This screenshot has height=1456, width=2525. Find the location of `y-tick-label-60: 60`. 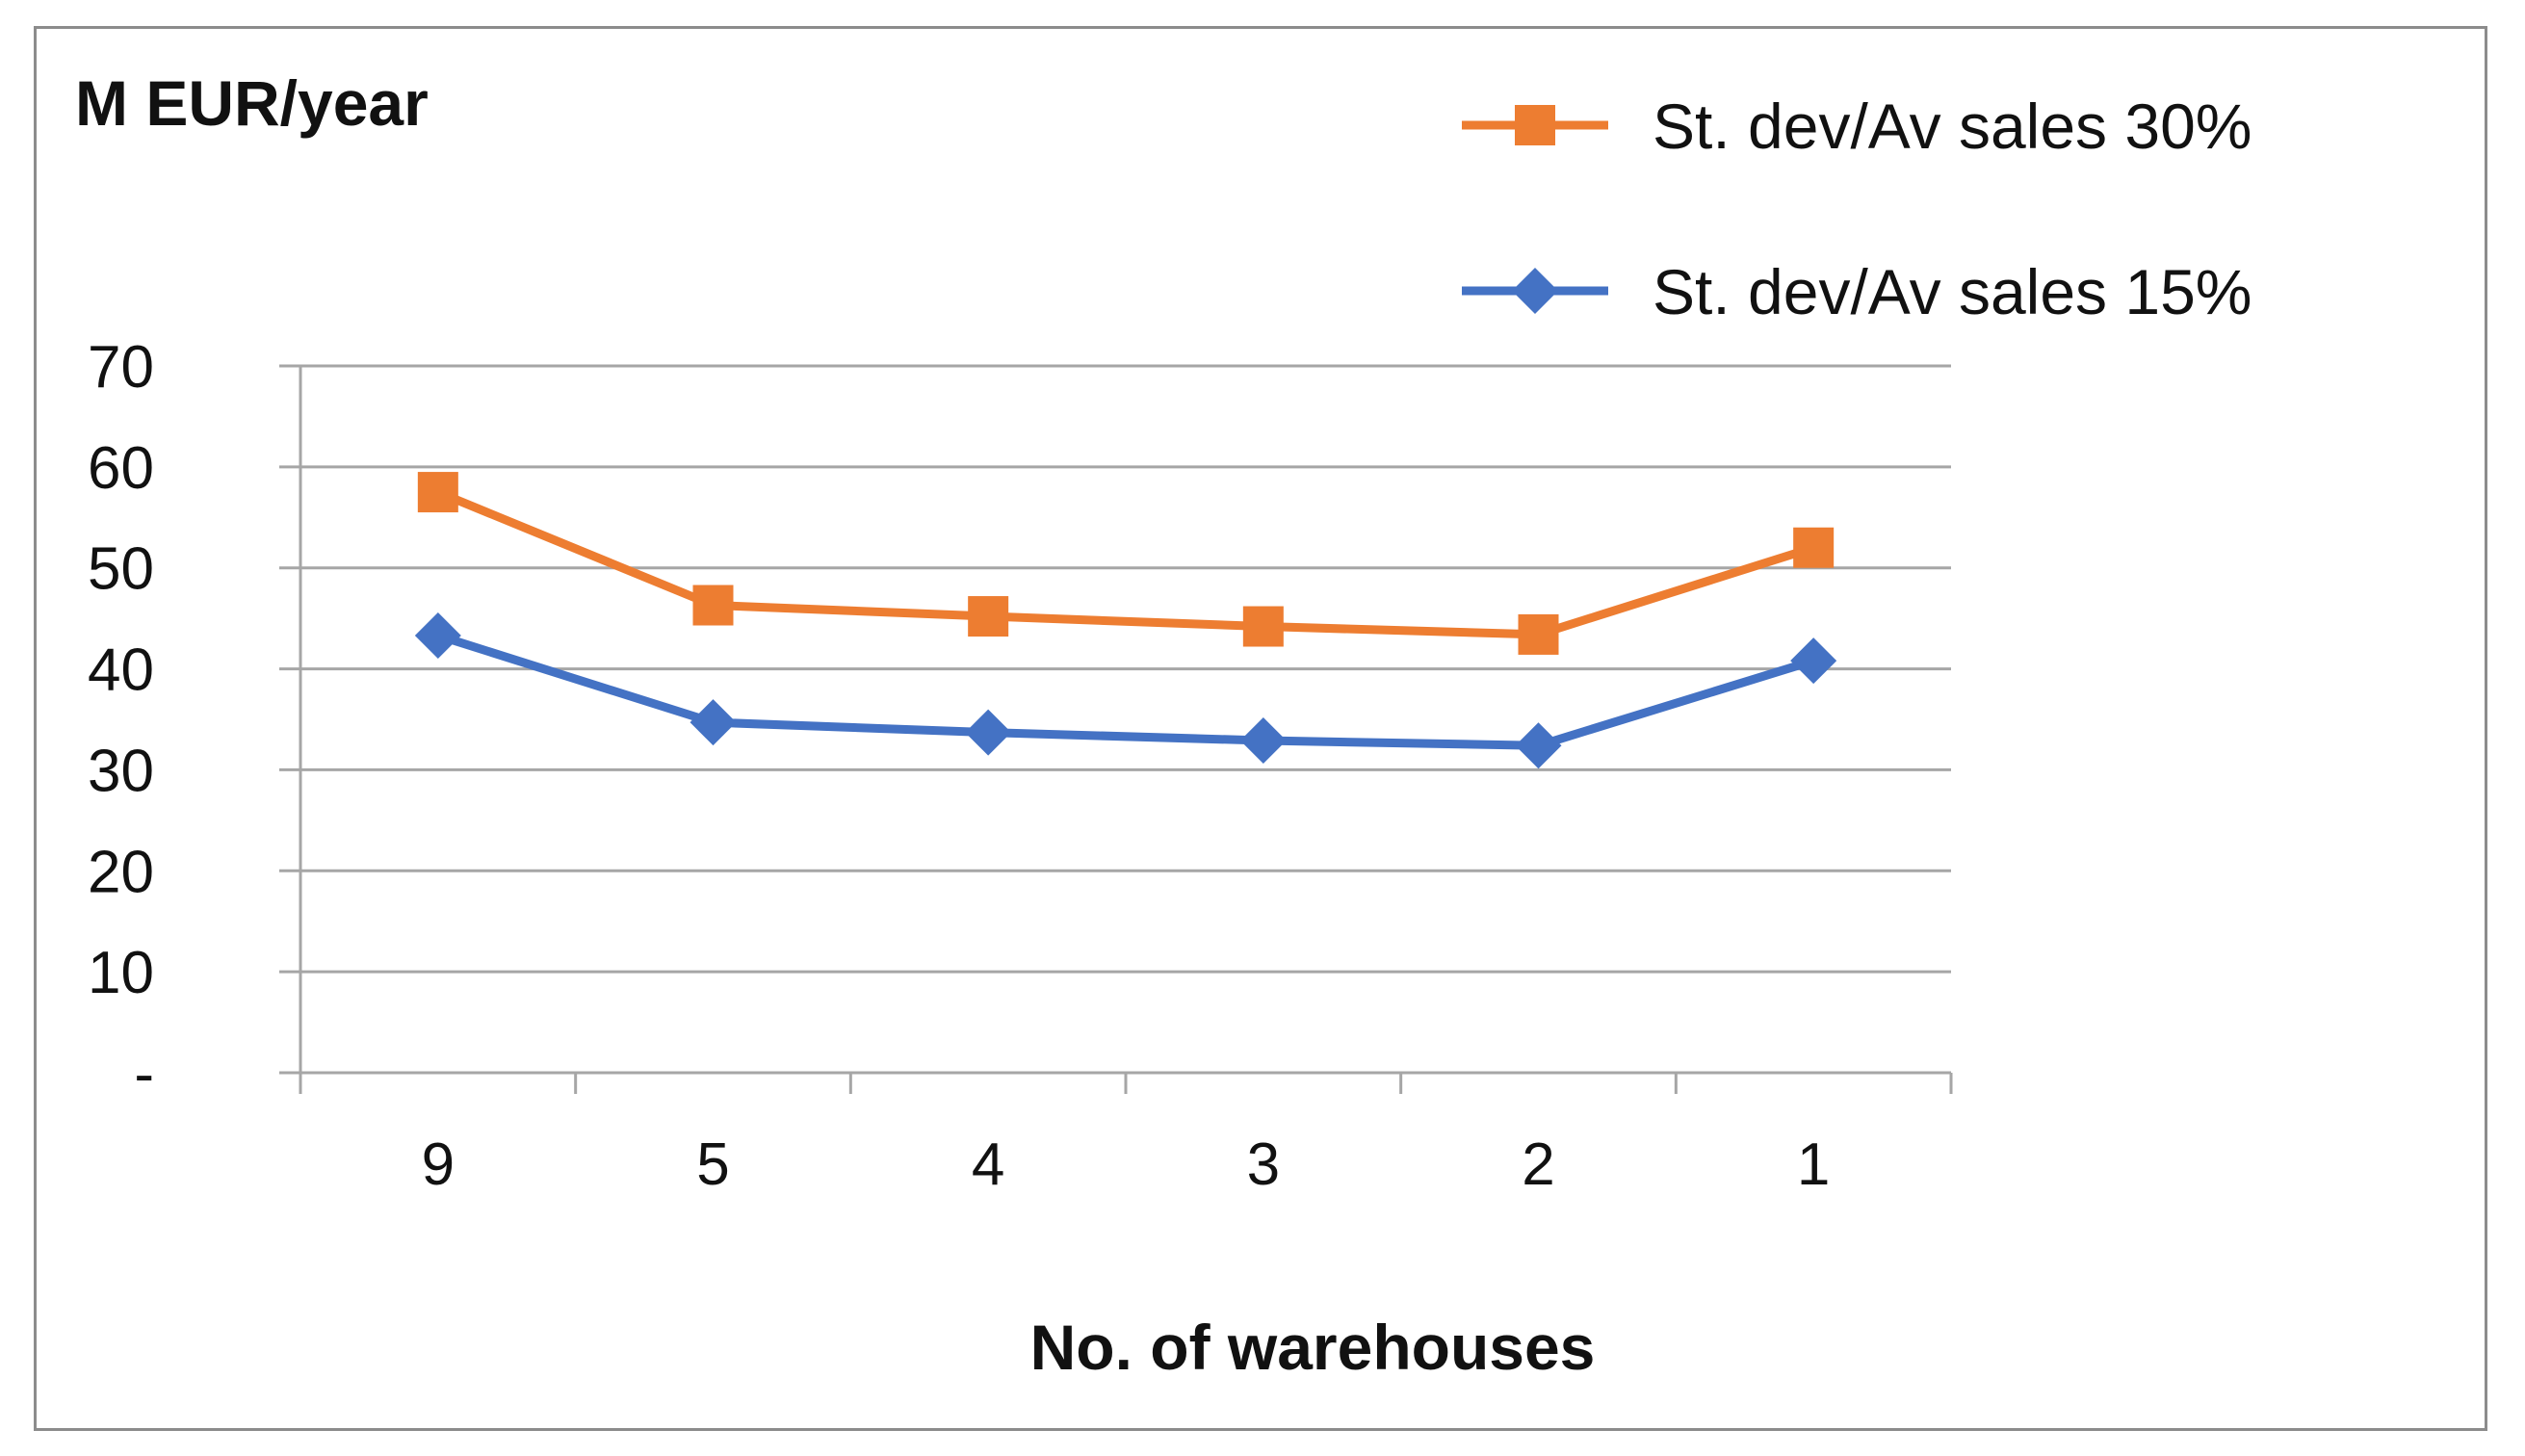

y-tick-label-60: 60 is located at coordinates (121, 469).